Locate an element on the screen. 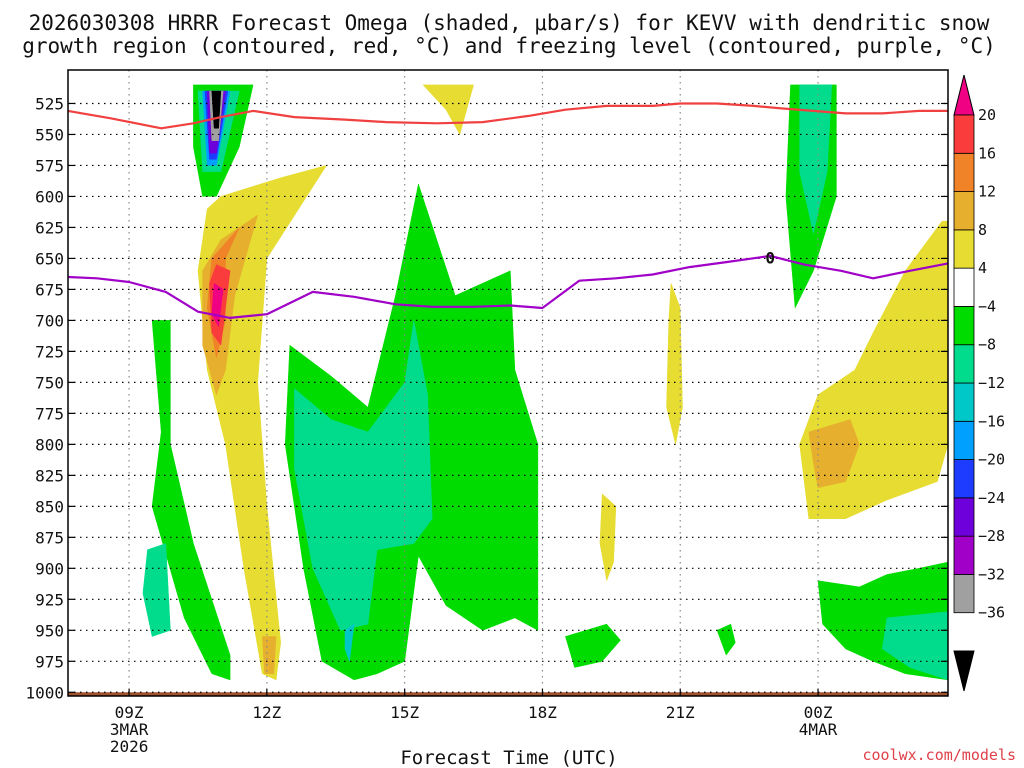  y-tick-label: 975 is located at coordinates (49, 661).